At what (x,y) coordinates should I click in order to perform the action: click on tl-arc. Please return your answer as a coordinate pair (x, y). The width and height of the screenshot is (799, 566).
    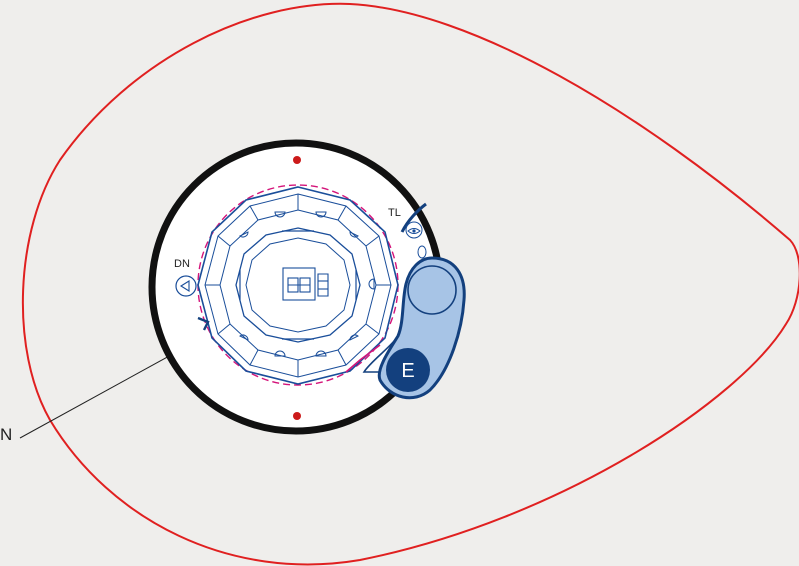
    Looking at the image, I should click on (413, 217).